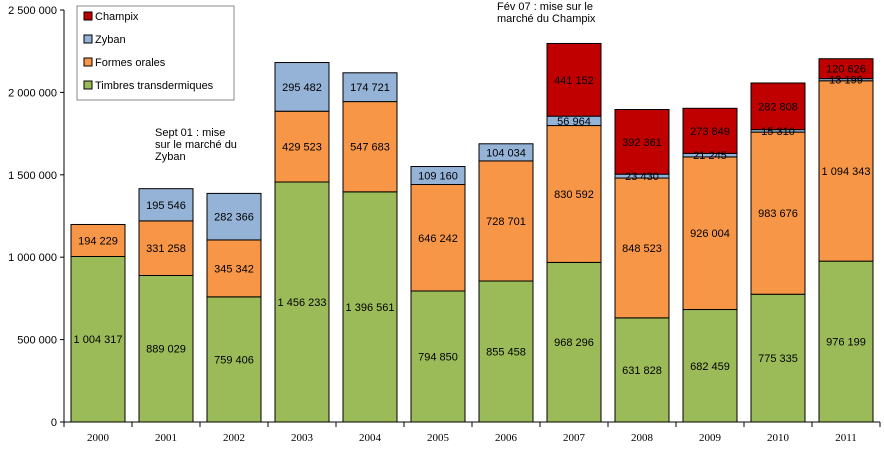 The height and width of the screenshot is (449, 884). Describe the element at coordinates (98, 438) in the screenshot. I see `x-tick-label: 2000` at that location.